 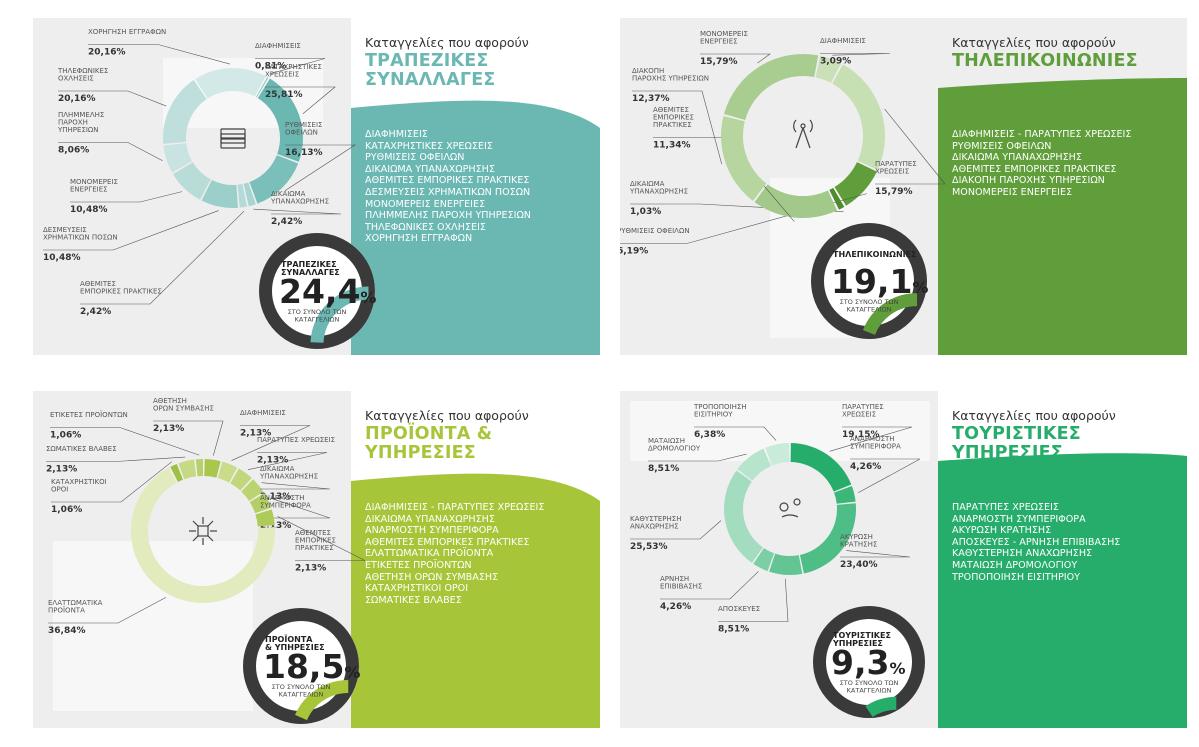 I want to click on summary-value: 24,4%, so click(x=327, y=291).